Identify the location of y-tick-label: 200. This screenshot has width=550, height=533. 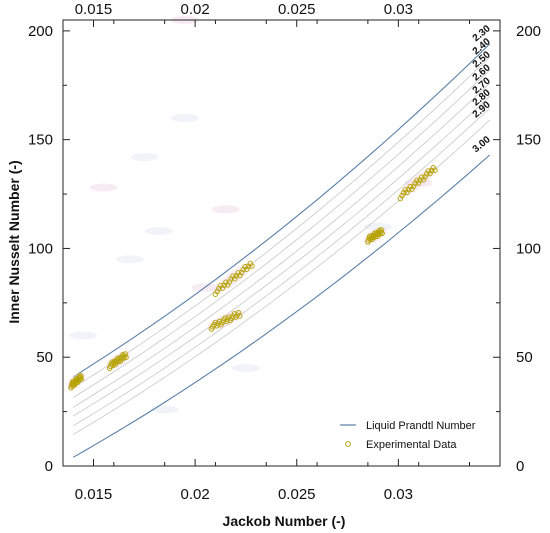
(40, 31).